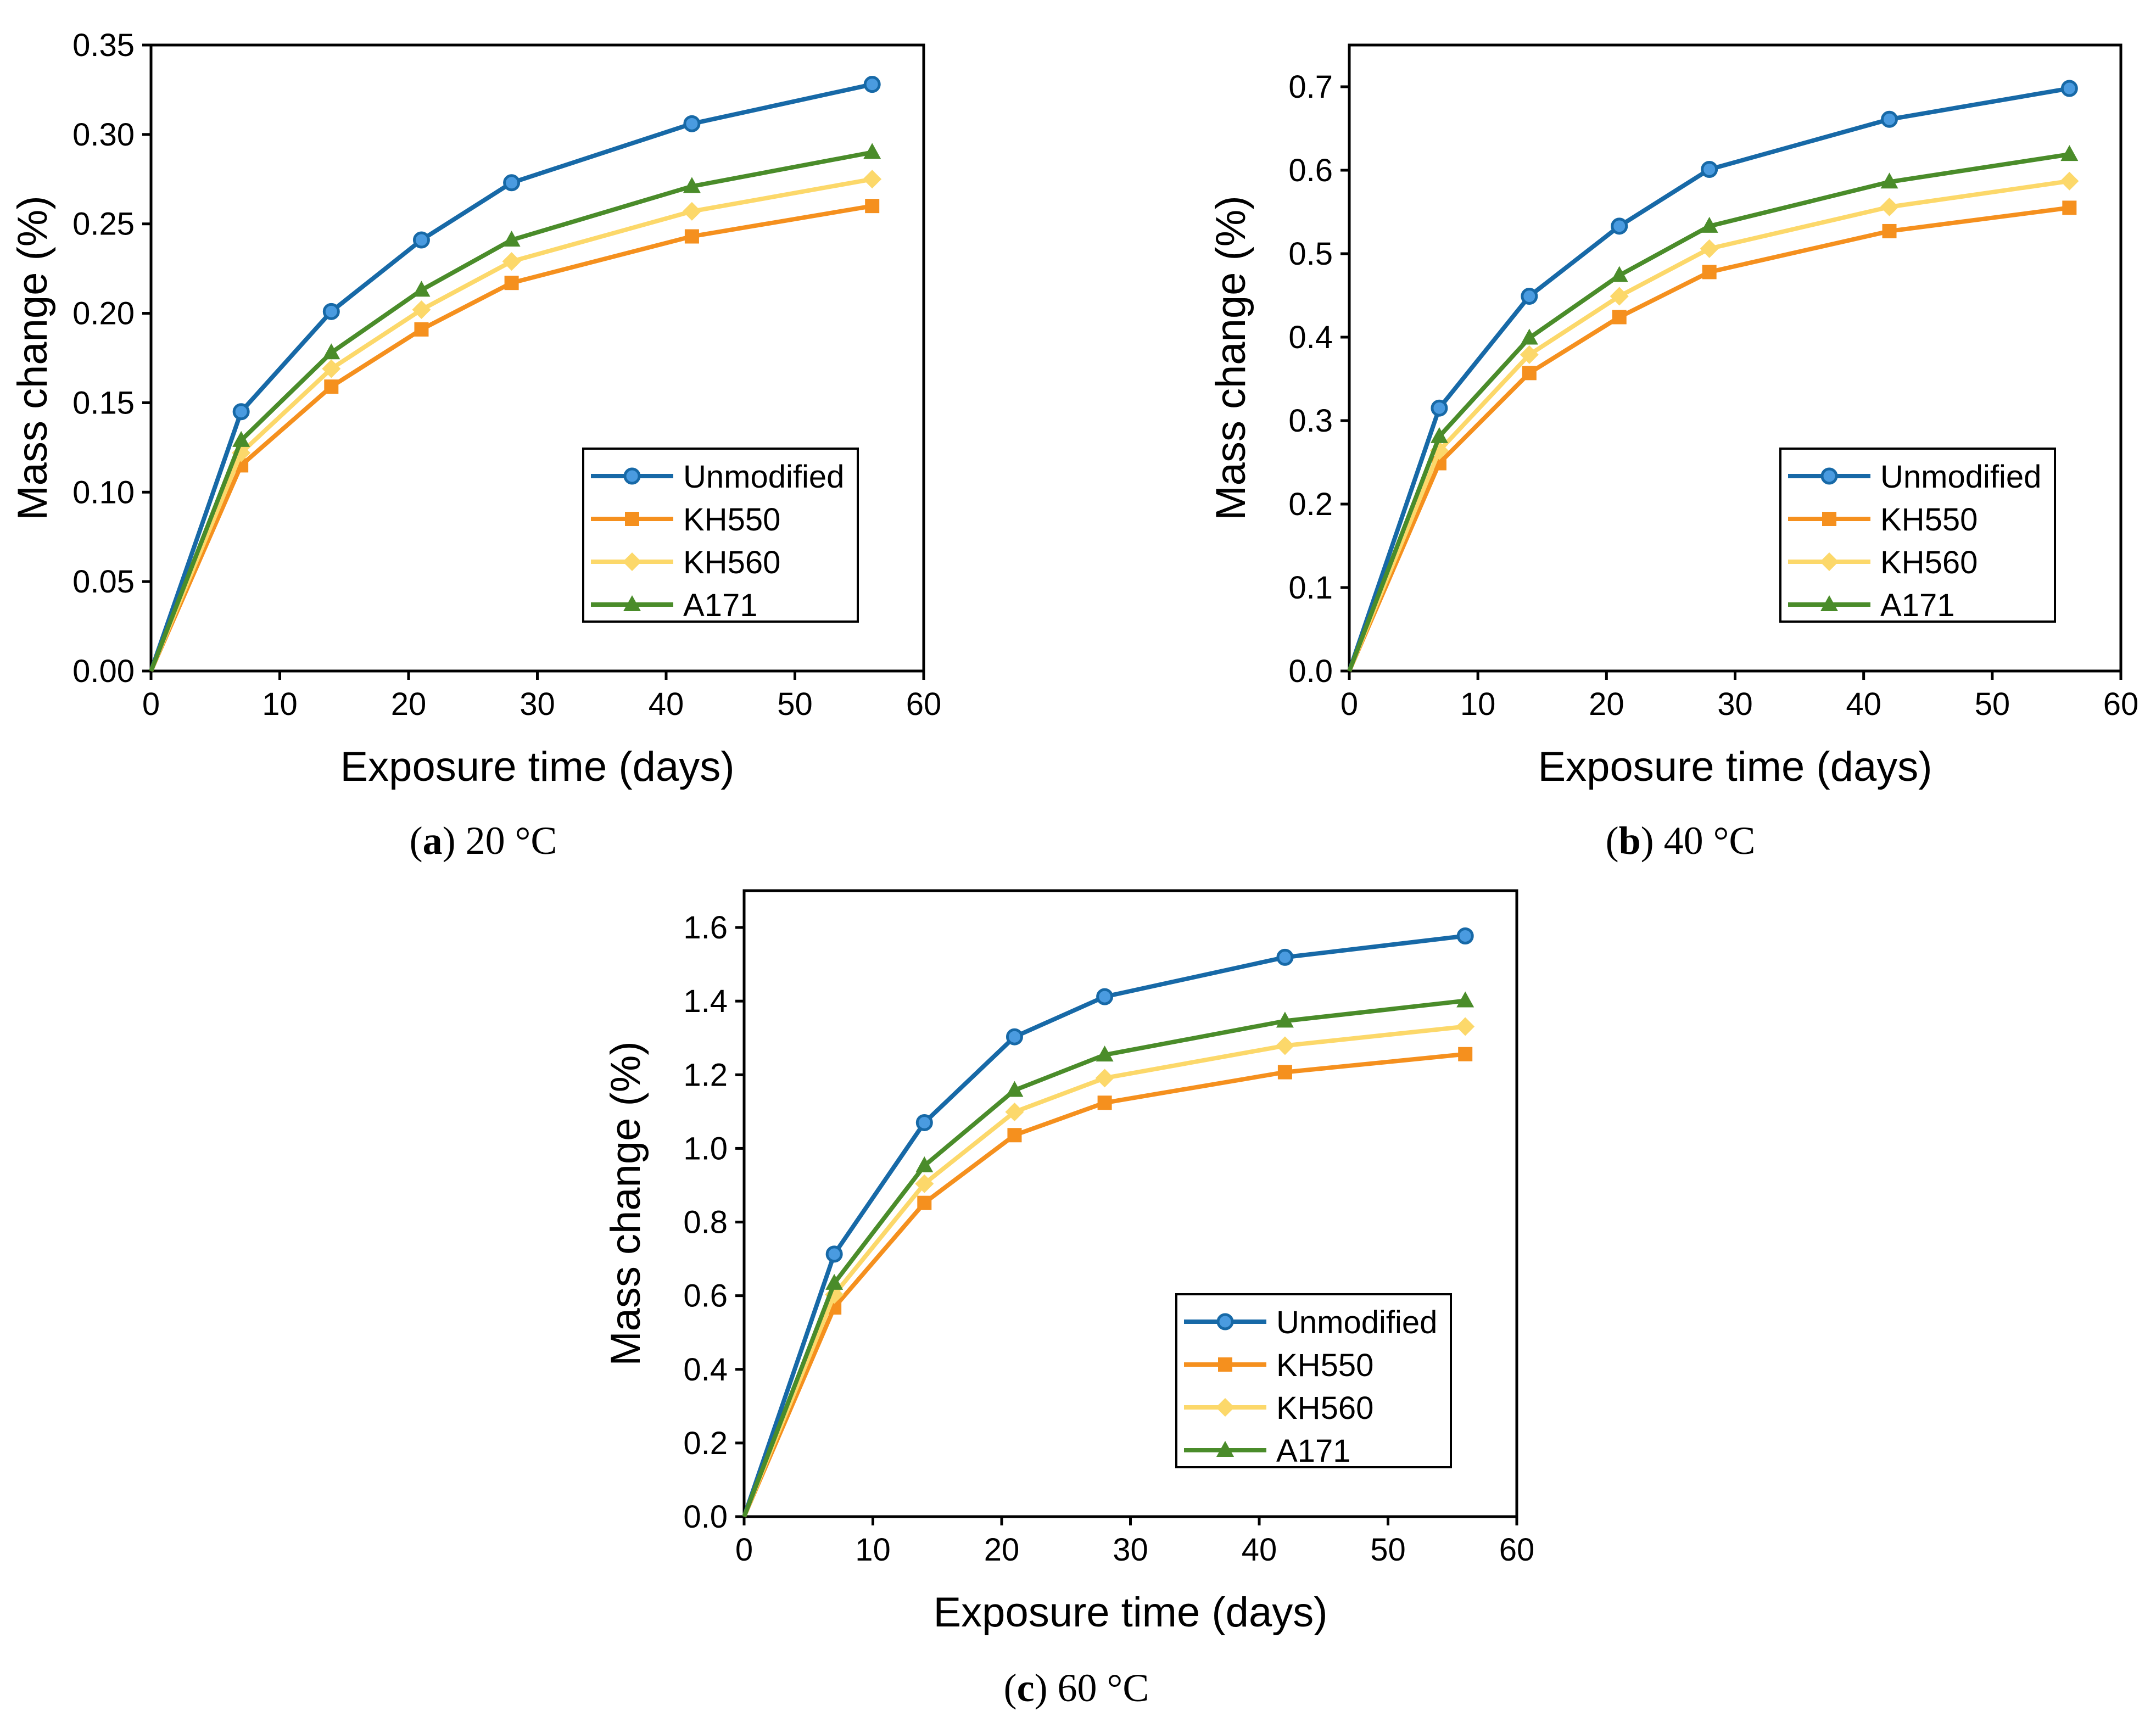  Describe the element at coordinates (632, 561) in the screenshot. I see `legend-marker-kh560` at that location.